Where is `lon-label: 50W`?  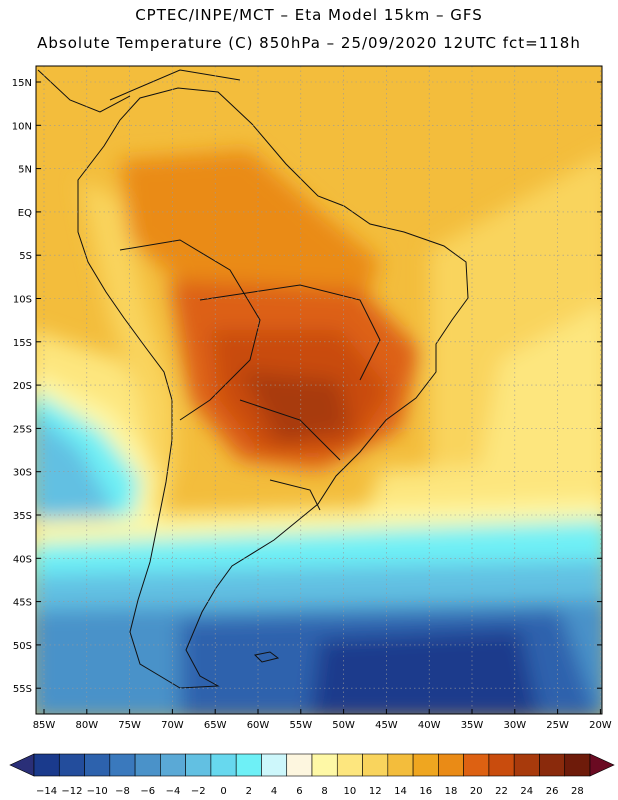
lon-label: 50W is located at coordinates (343, 725).